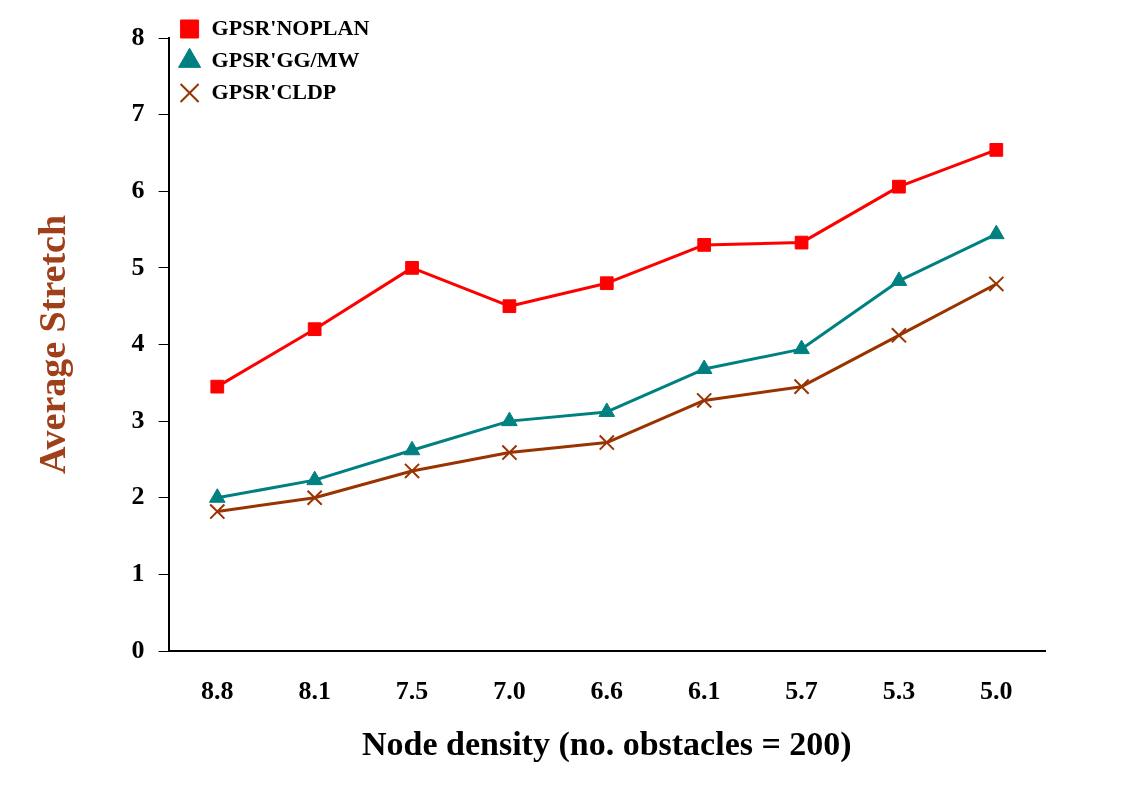  I want to click on y-tick-label: 2, so click(138, 496).